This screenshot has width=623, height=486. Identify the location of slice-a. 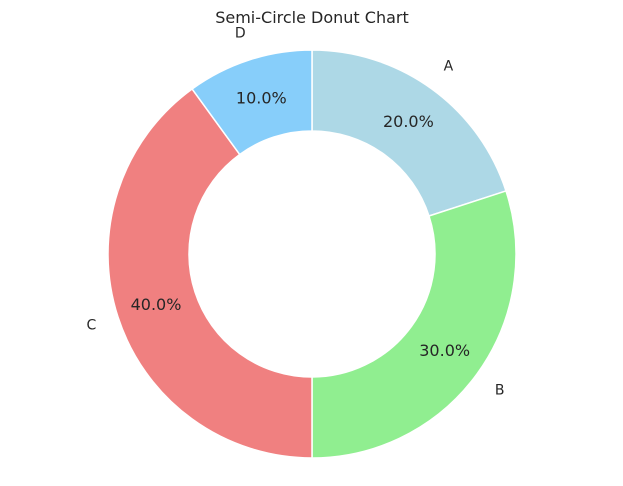
(409, 133).